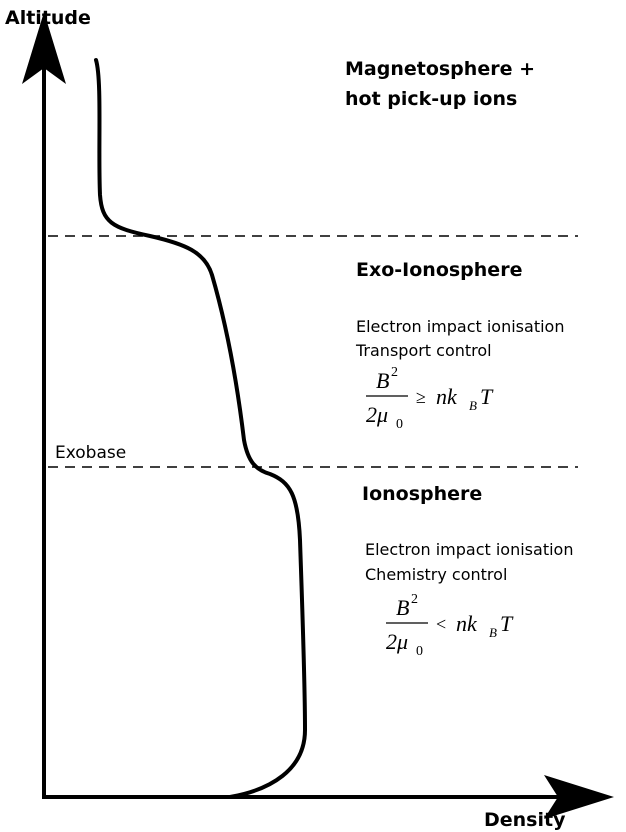  What do you see at coordinates (422, 494) in the screenshot?
I see `region-title: Ionosphere` at bounding box center [422, 494].